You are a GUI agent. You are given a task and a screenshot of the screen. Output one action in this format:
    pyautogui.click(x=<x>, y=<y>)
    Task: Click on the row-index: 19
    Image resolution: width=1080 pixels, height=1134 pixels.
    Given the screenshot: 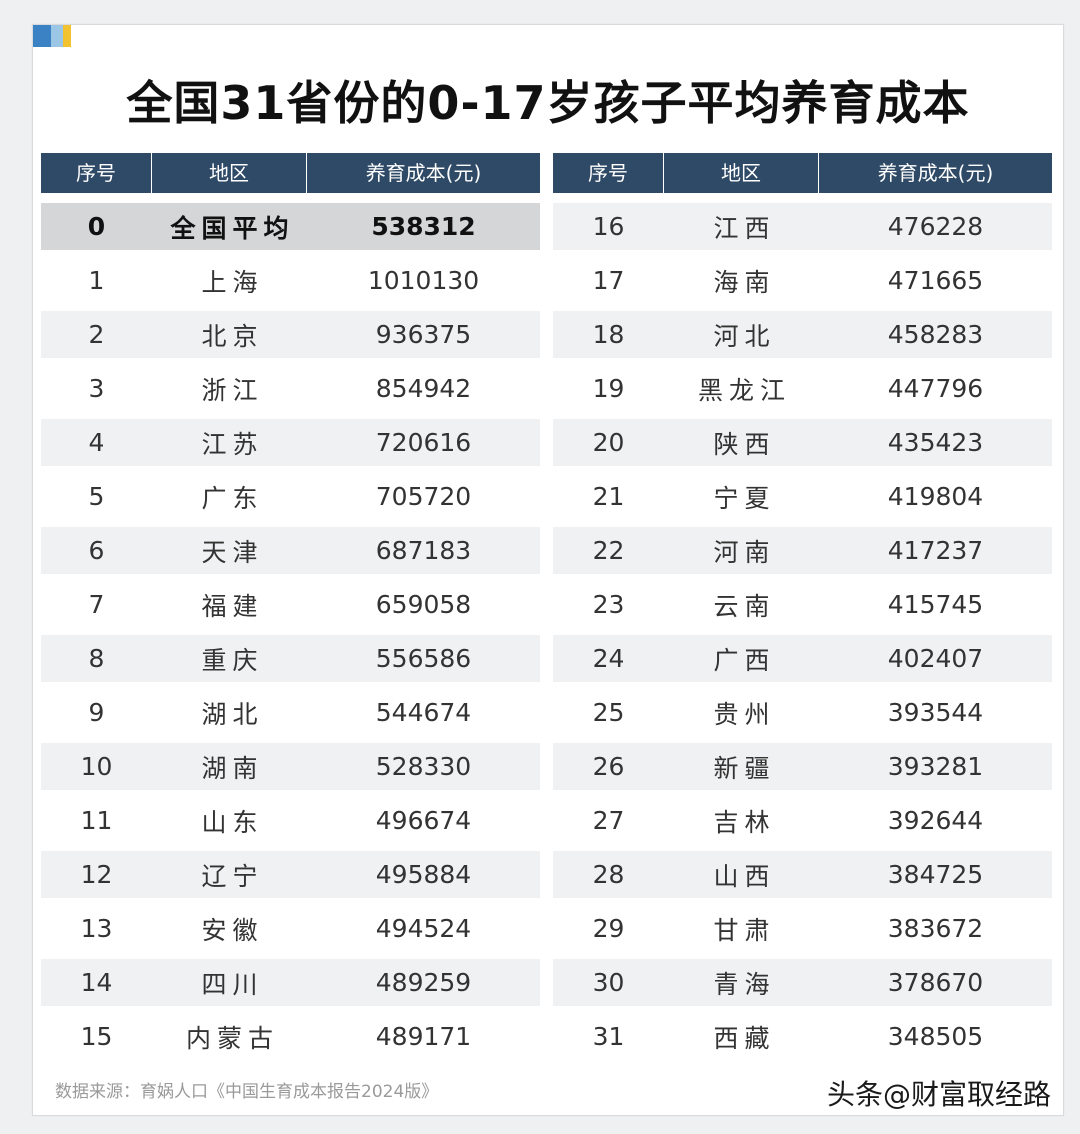 What is the action you would take?
    pyautogui.click(x=608, y=388)
    